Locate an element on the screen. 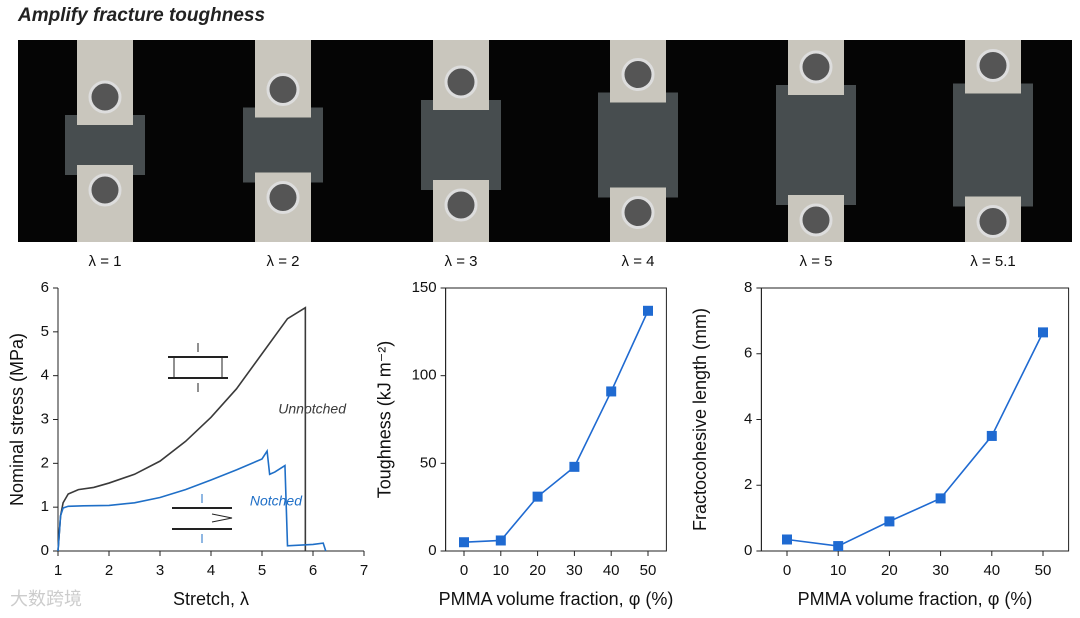 This screenshot has width=1080, height=618. inset-notched is located at coordinates (202, 518).